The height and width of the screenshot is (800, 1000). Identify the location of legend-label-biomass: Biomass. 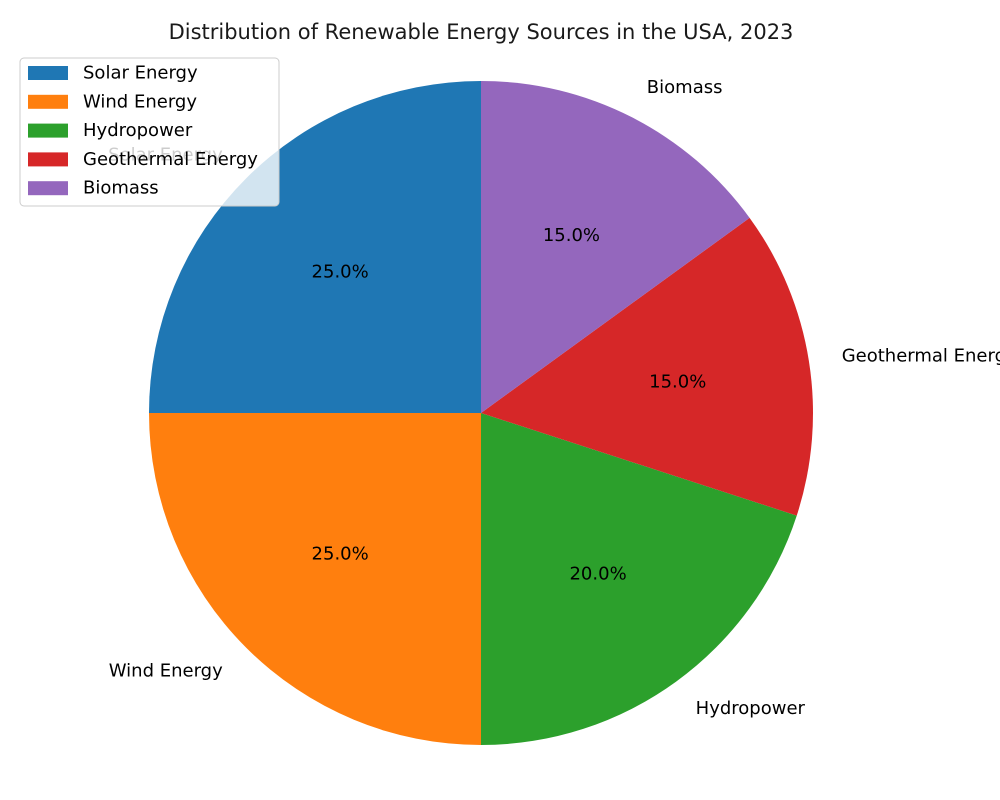
(121, 188).